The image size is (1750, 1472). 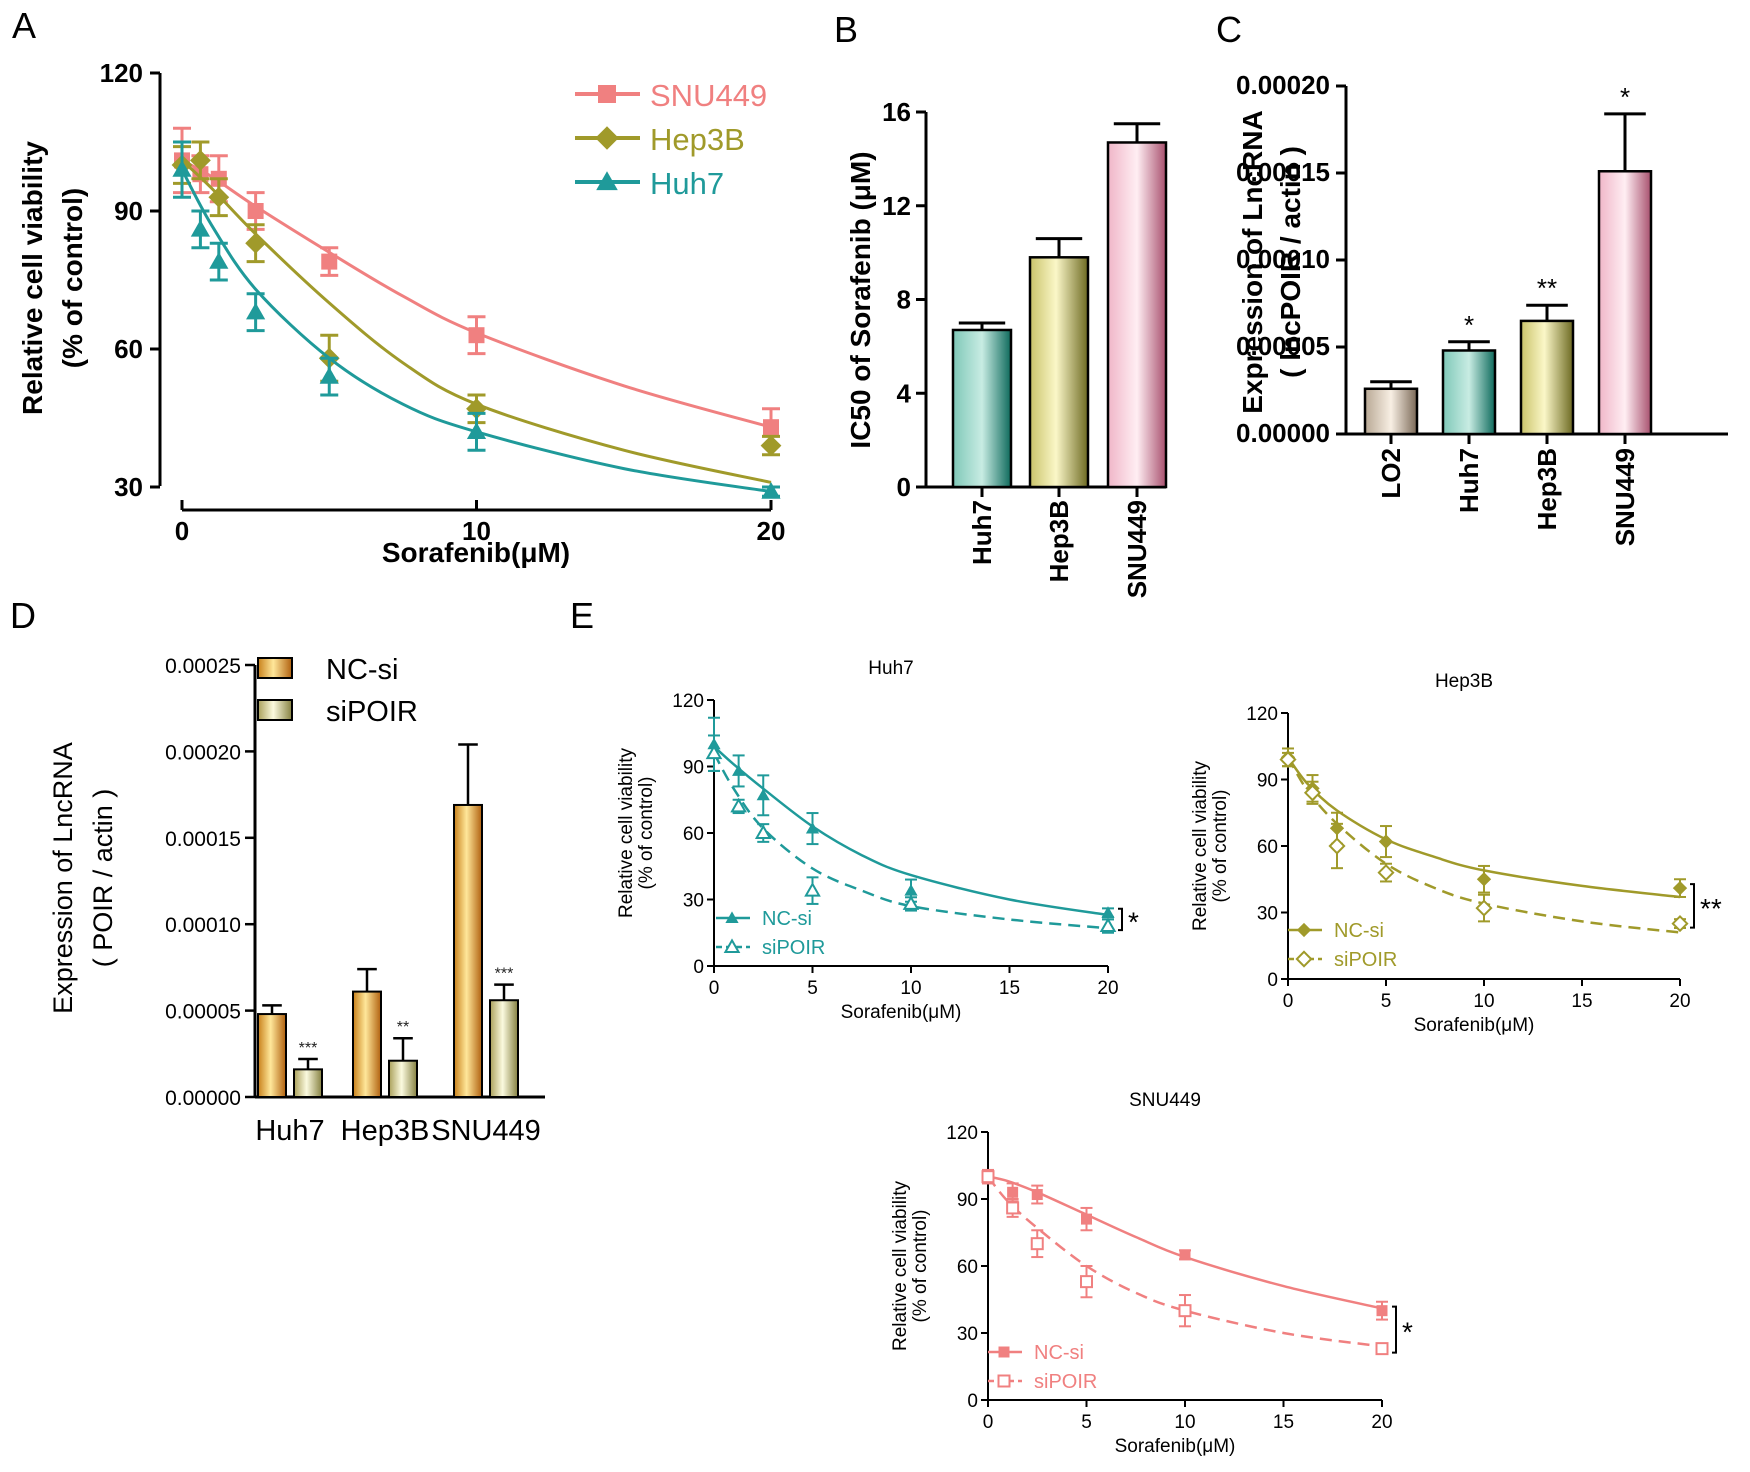 What do you see at coordinates (308, 1083) in the screenshot?
I see `bar-huh7-sipoir` at bounding box center [308, 1083].